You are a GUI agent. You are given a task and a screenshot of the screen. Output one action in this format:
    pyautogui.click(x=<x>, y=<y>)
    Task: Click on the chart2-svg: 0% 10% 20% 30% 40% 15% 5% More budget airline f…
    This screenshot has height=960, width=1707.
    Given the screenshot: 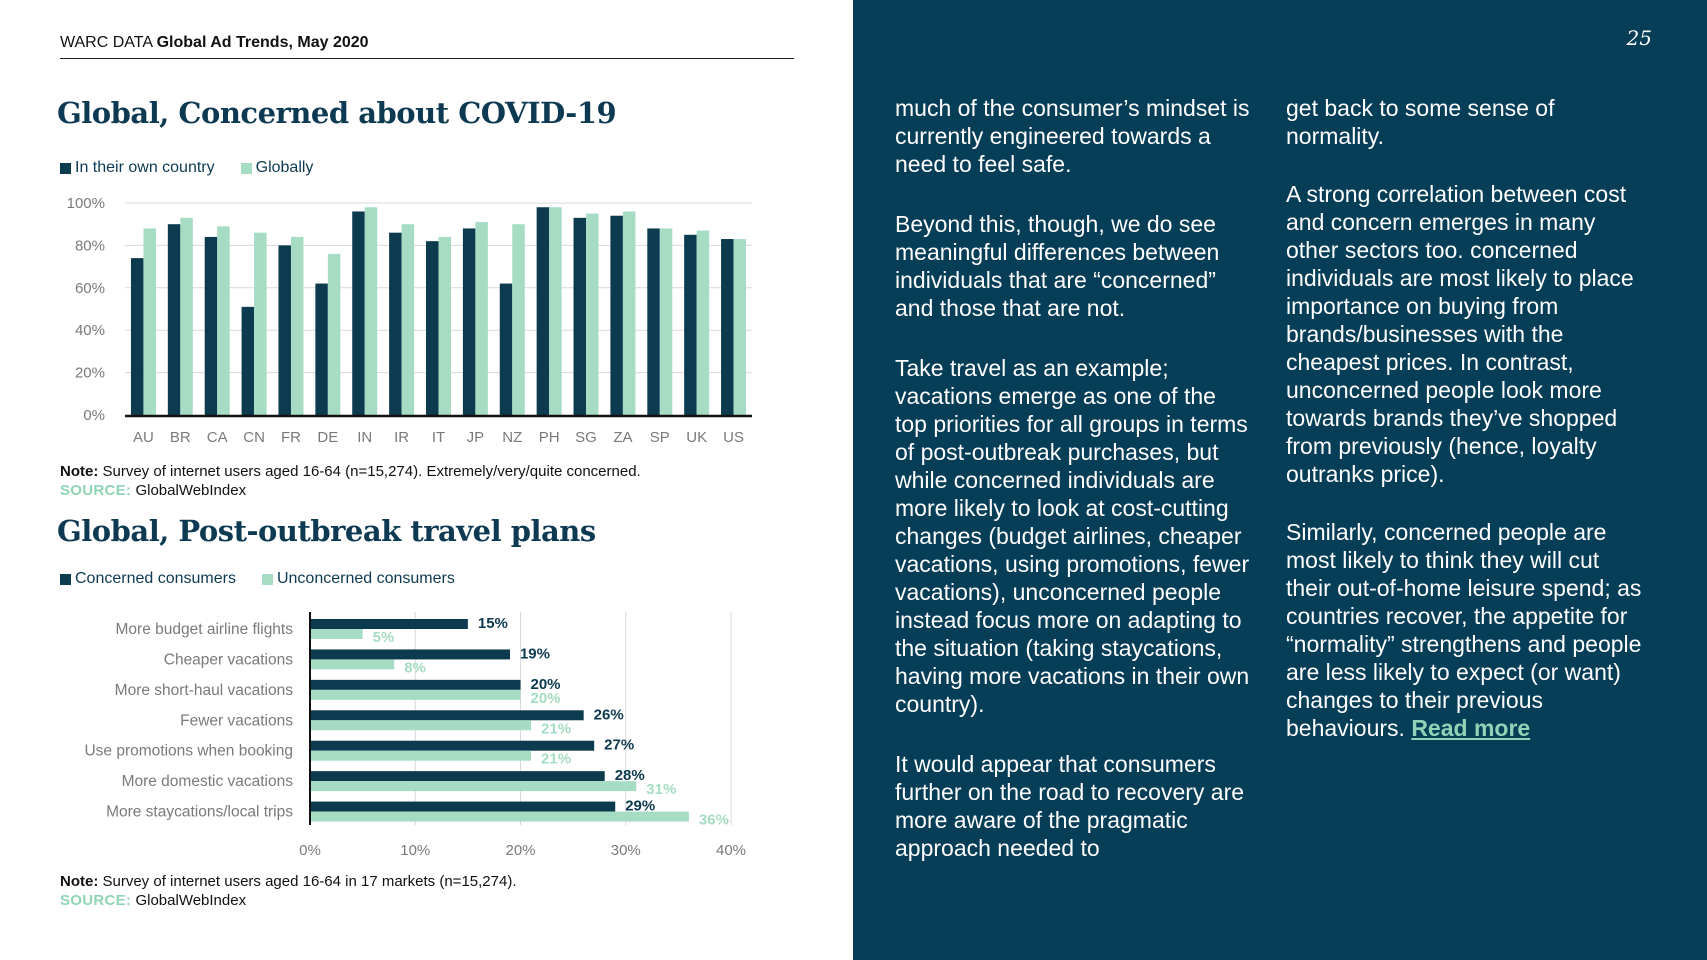 What is the action you would take?
    pyautogui.click(x=415, y=735)
    